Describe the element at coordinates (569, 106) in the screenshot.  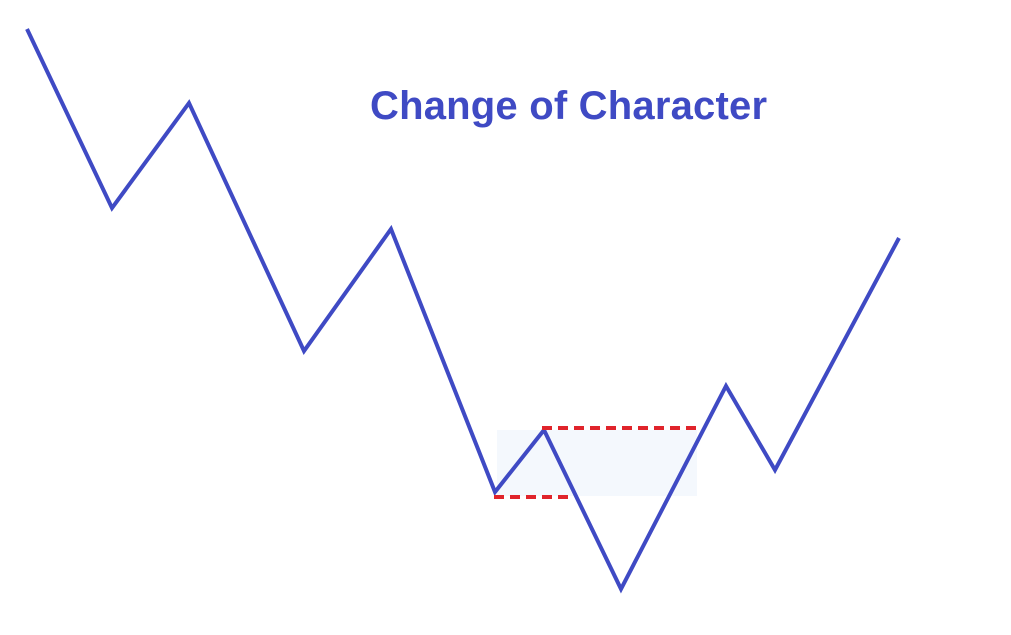
I see `diagram-title: Change of Character` at that location.